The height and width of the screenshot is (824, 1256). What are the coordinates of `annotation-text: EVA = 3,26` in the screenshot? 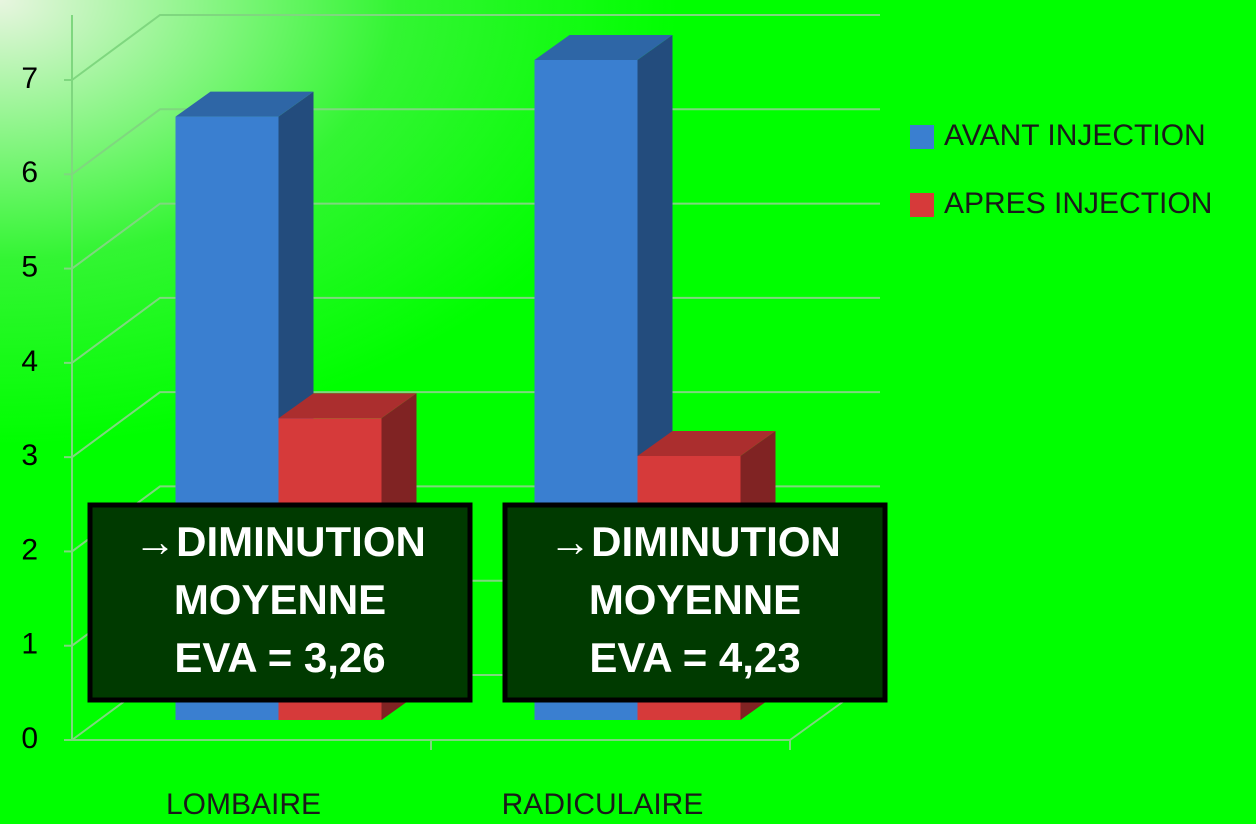 It's located at (279, 657).